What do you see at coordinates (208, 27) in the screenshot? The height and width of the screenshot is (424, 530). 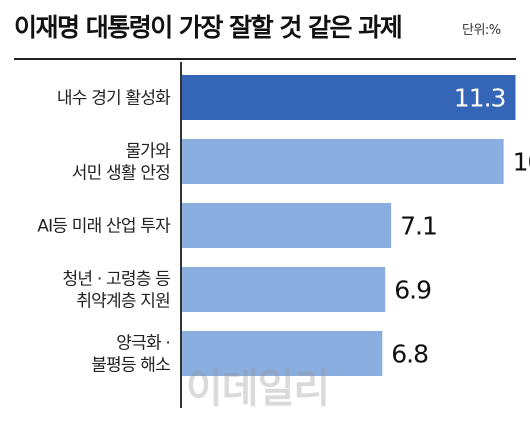 I see `chart-title: 이재명 대통령이 가장 잘할 것 같은 과제` at bounding box center [208, 27].